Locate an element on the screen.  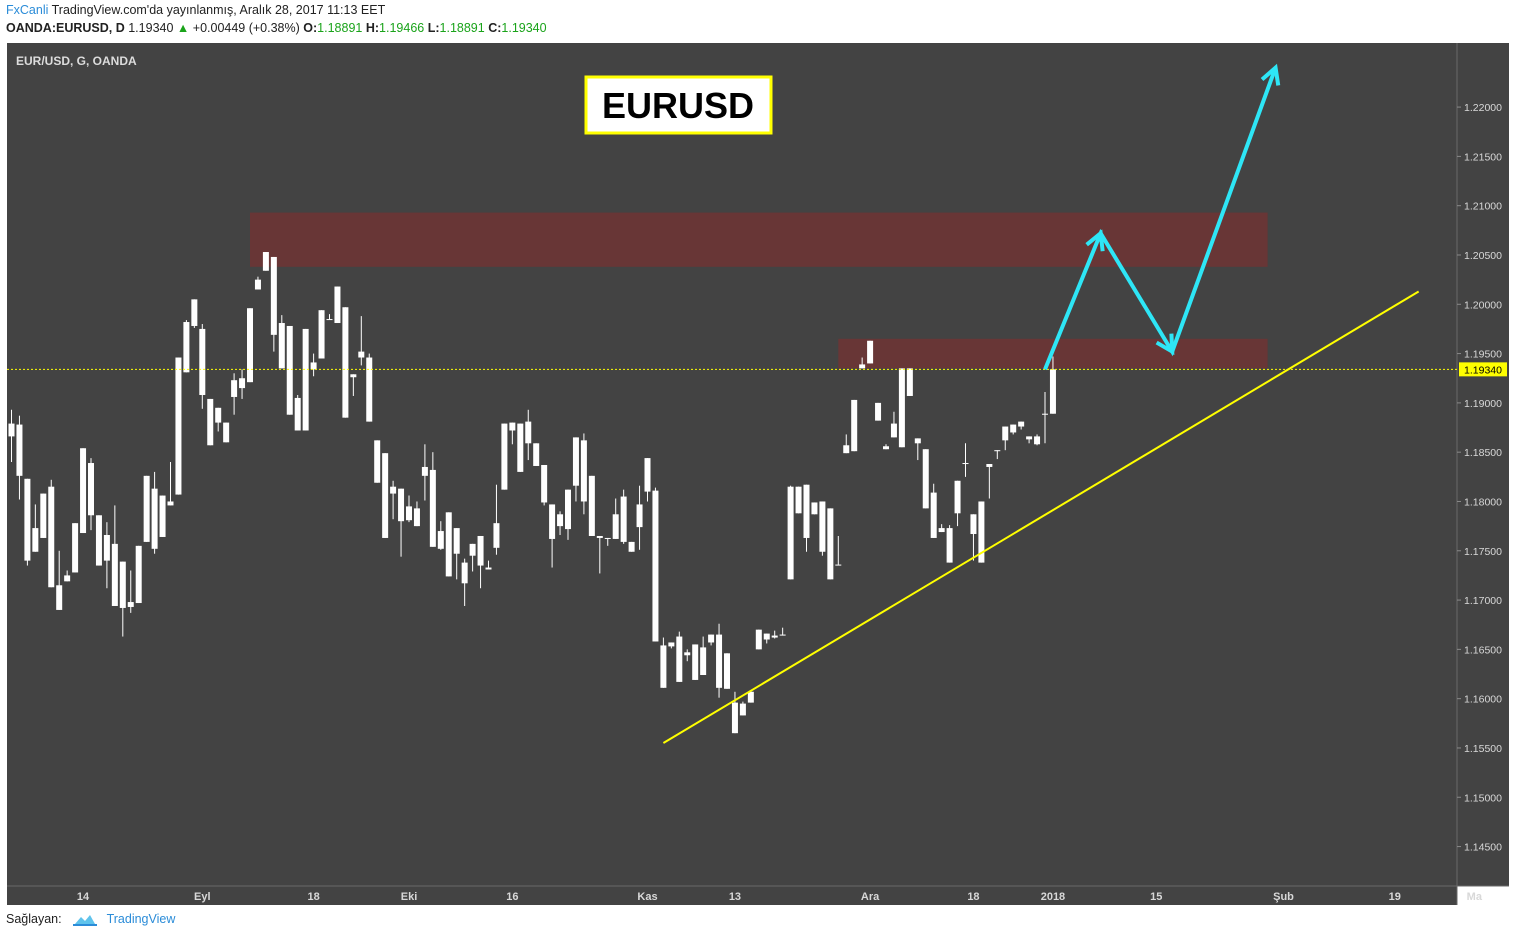
provider-label: Sağlayan: is located at coordinates (34, 919).